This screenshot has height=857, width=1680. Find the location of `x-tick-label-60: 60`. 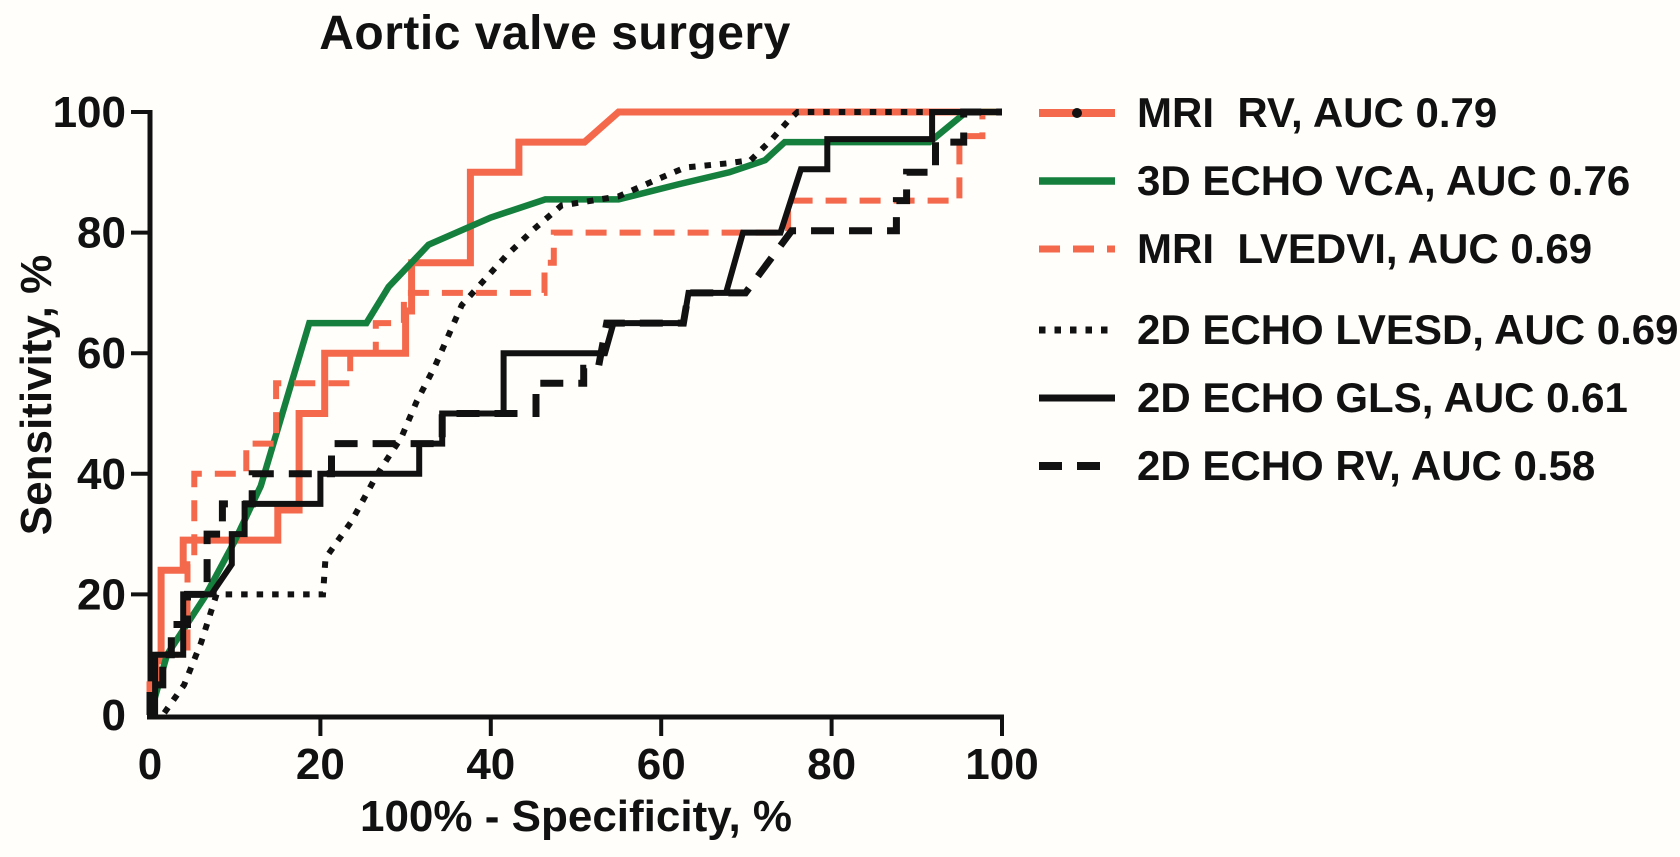

x-tick-label-60: 60 is located at coordinates (661, 764).